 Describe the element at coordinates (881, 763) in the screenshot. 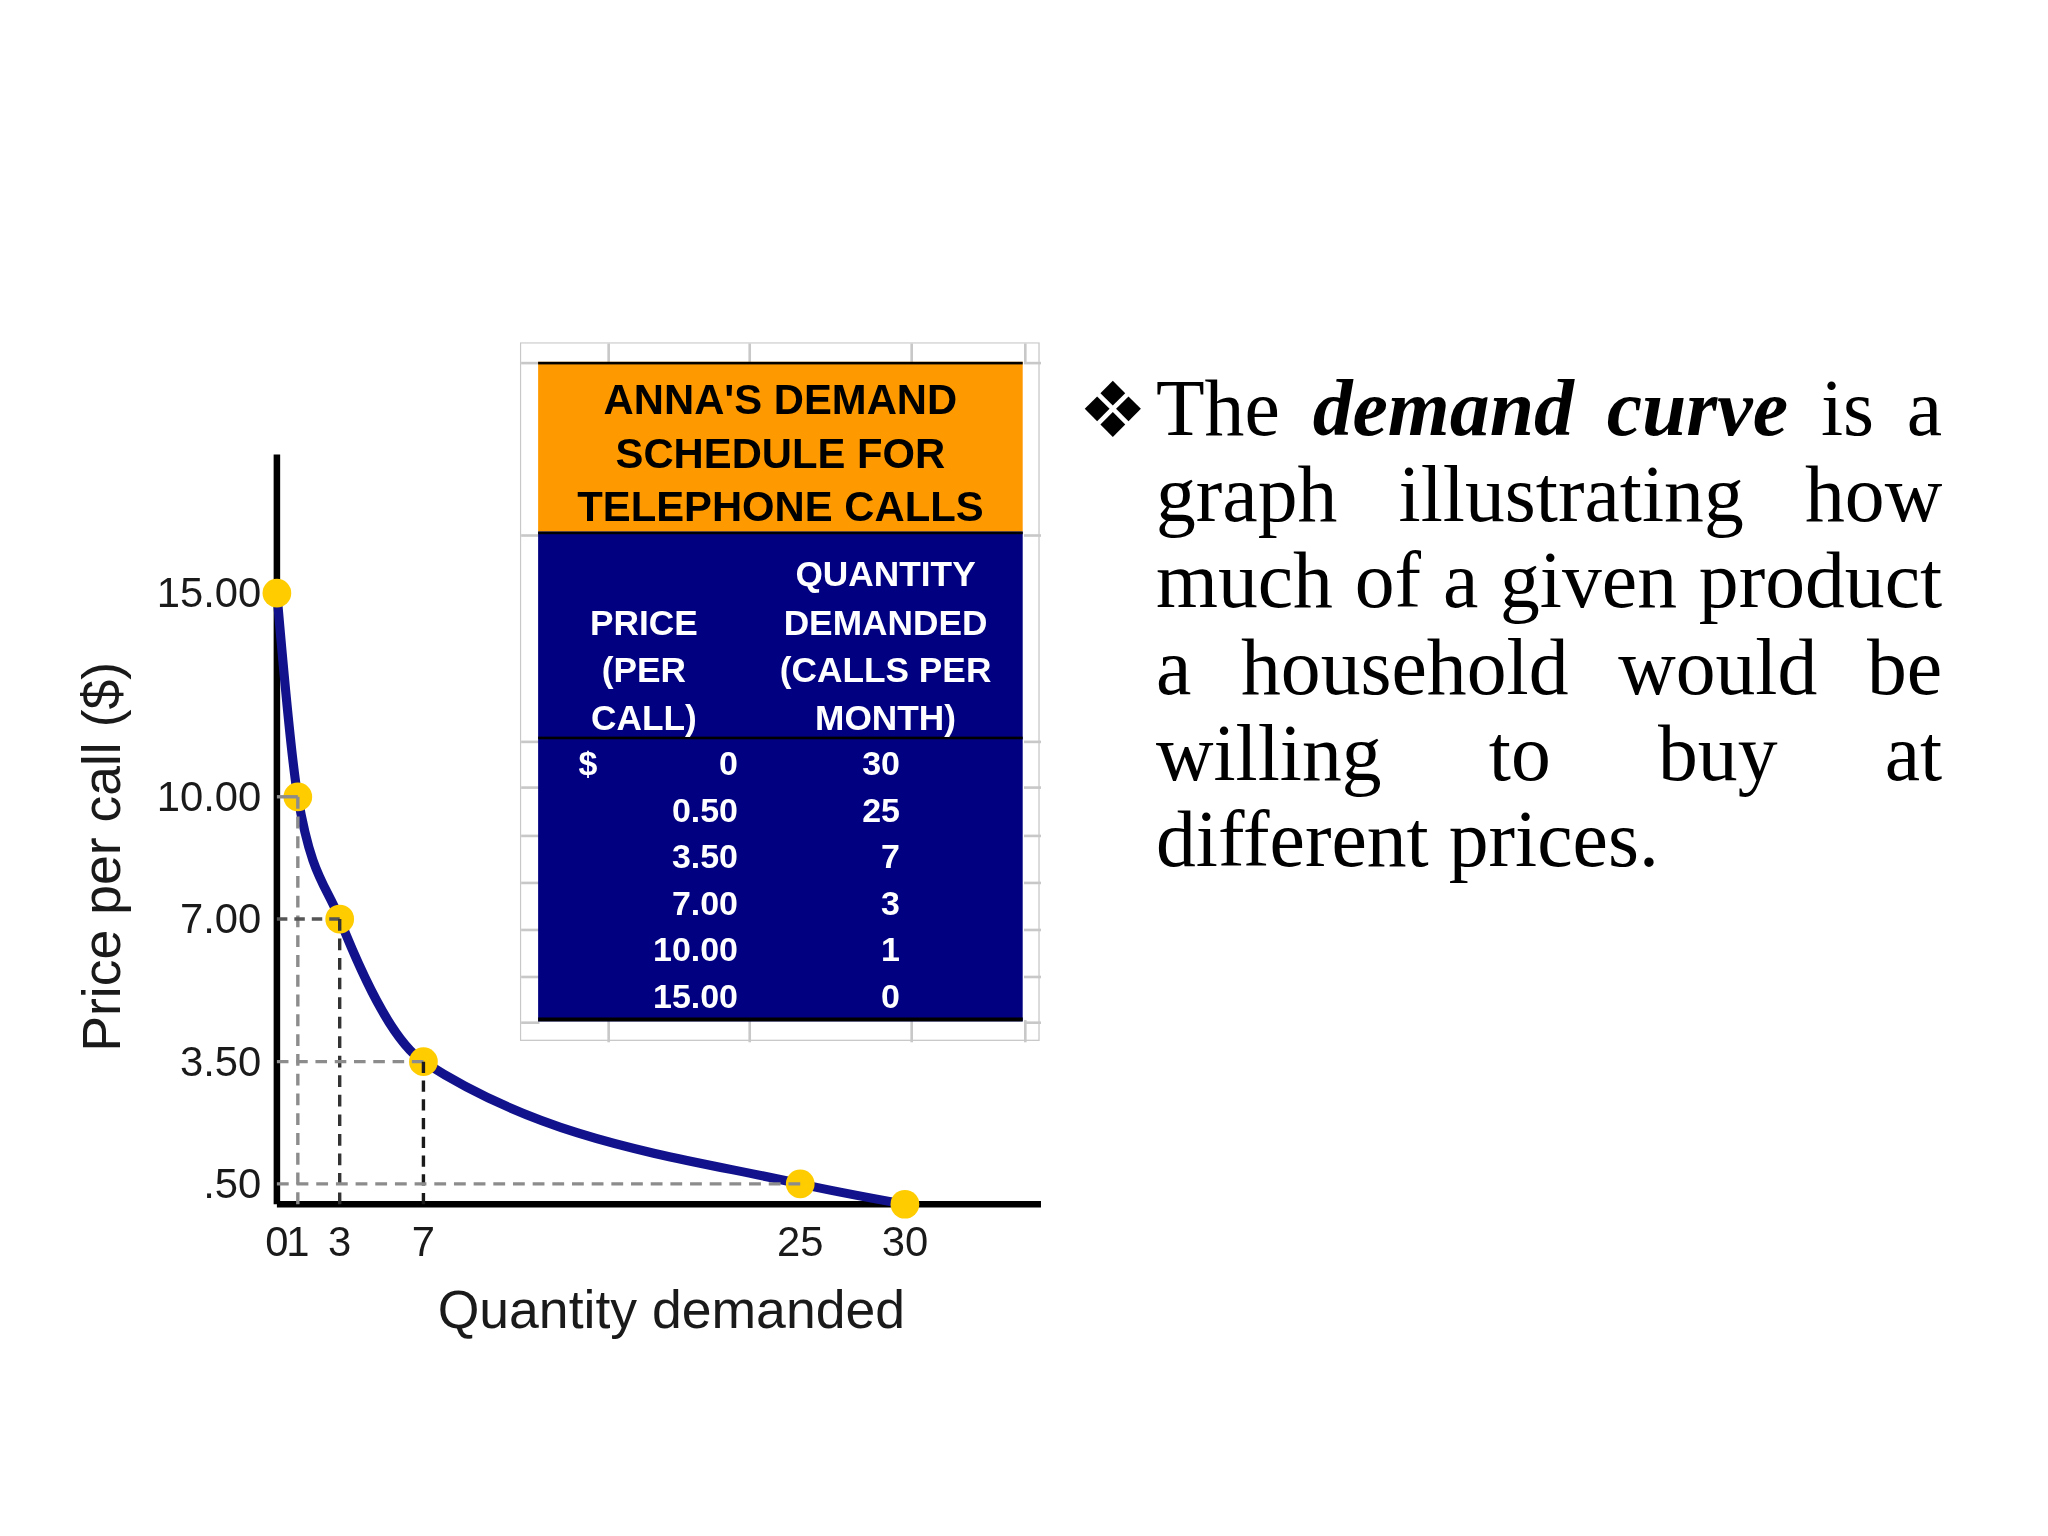

I see `annotation: 30` at that location.